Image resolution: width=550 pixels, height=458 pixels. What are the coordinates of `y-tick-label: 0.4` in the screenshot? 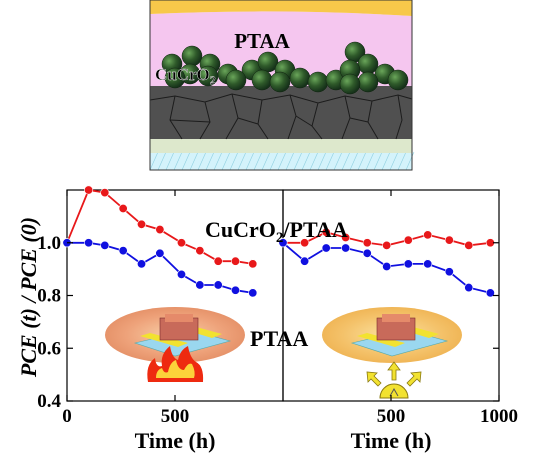 It's located at (49, 401).